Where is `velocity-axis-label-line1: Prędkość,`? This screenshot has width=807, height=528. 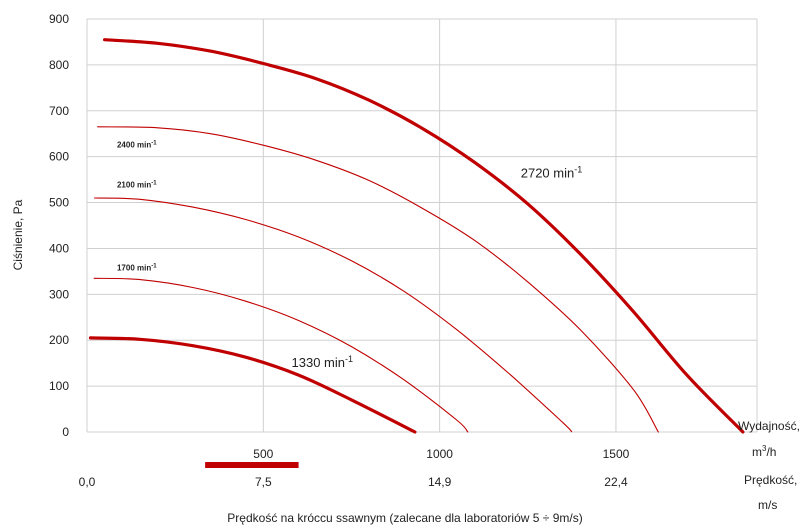 velocity-axis-label-line1: Prędkość, is located at coordinates (770, 480).